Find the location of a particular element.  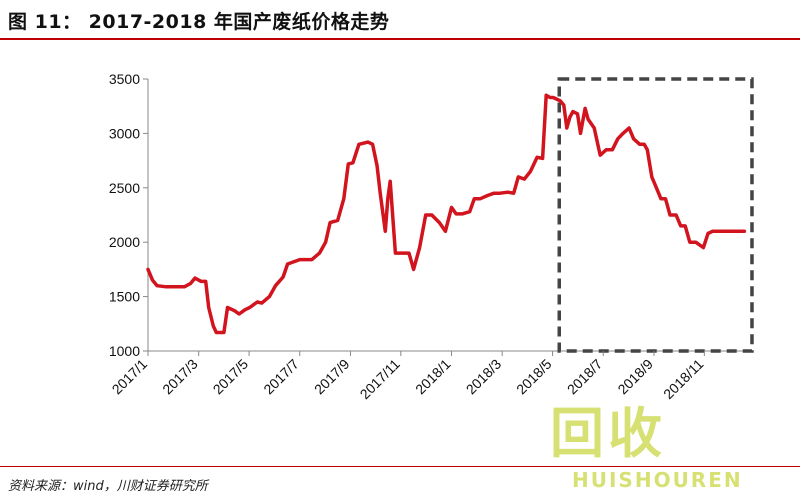

x-tick-label: 2017/3 is located at coordinates (180, 377).